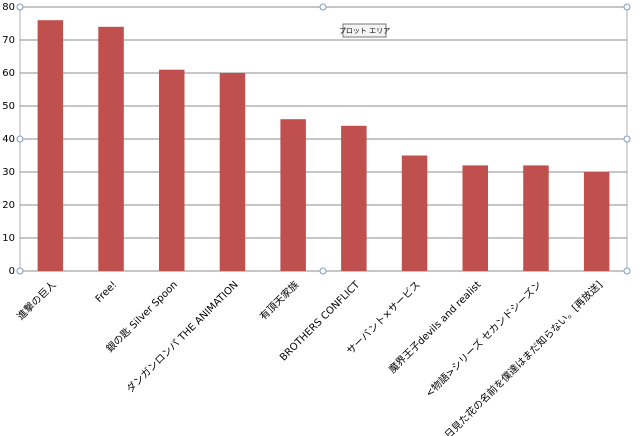  Describe the element at coordinates (8, 73) in the screenshot. I see `y-tick-label: 60` at that location.